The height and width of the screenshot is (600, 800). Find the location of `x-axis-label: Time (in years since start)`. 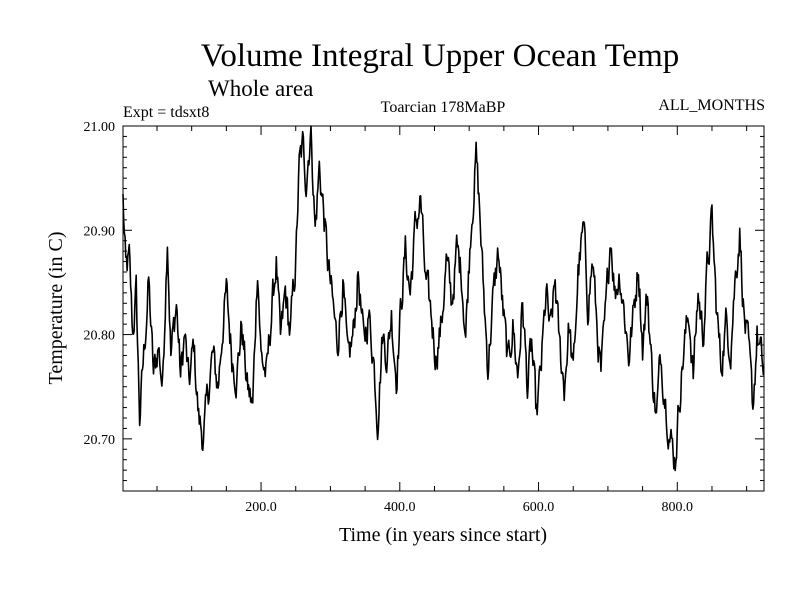

x-axis-label: Time (in years since start) is located at coordinates (443, 535).